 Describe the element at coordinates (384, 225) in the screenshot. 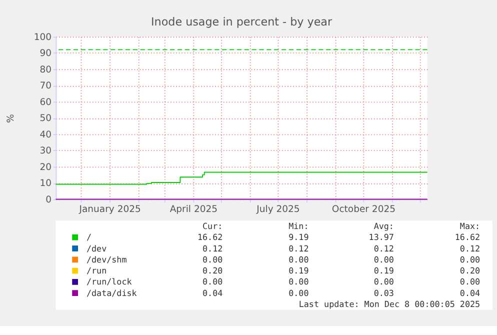

I see `text: Avg:` at that location.